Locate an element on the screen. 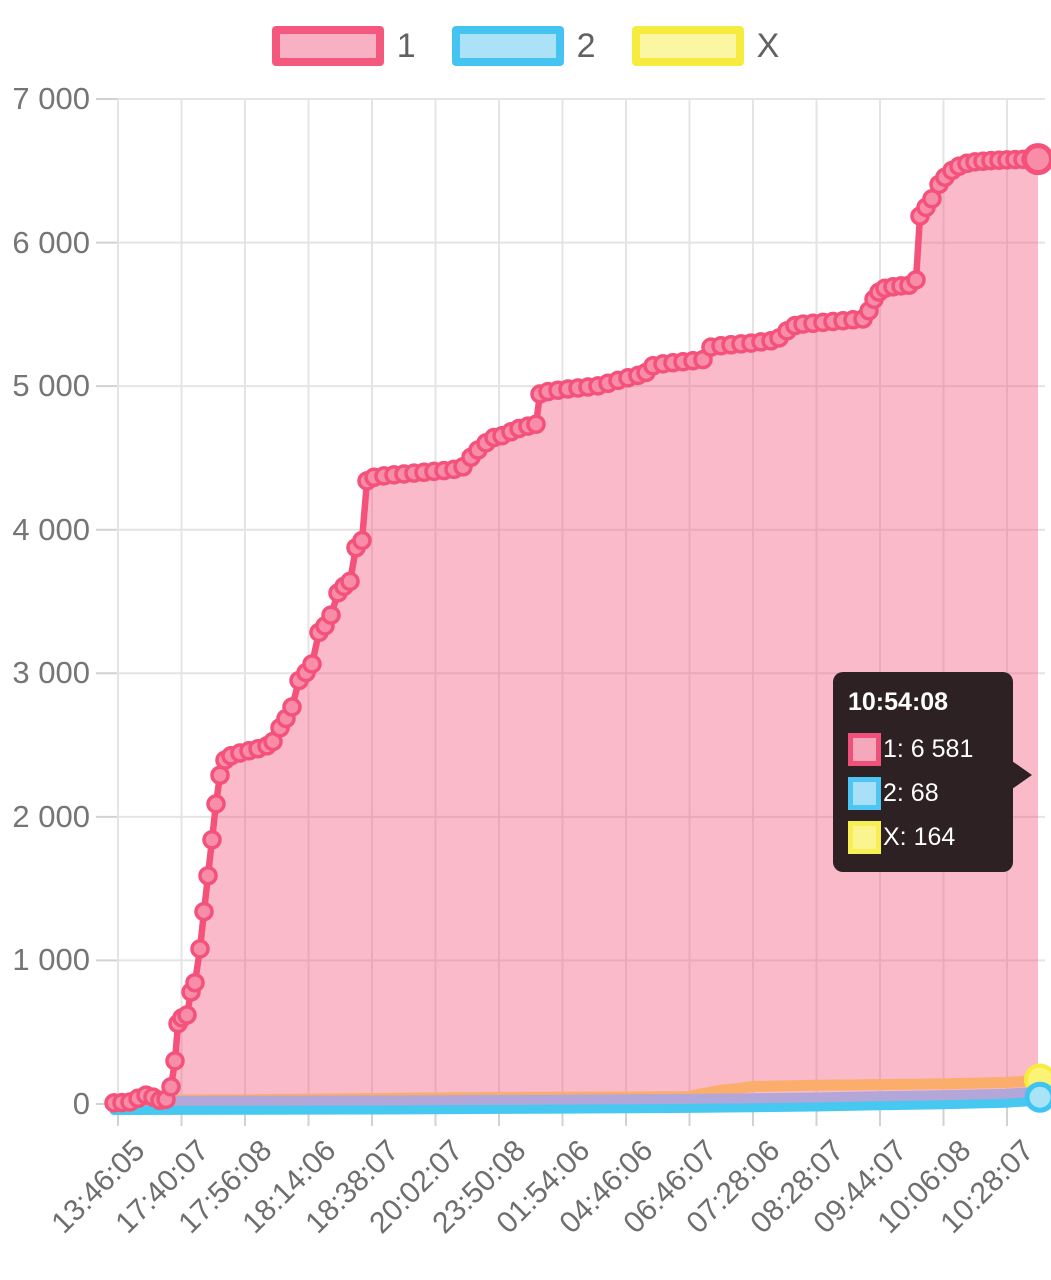 The image size is (1051, 1280). tooltip-row: 1: 6 581 is located at coordinates (923, 749).